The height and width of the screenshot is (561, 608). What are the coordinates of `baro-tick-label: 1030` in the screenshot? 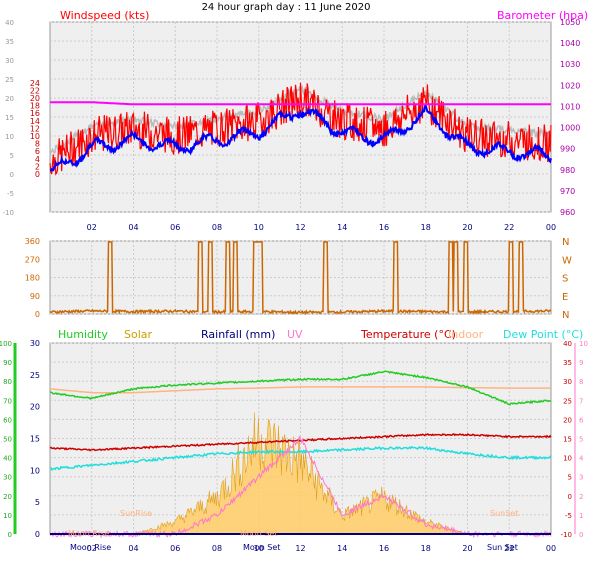 It's located at (570, 64).